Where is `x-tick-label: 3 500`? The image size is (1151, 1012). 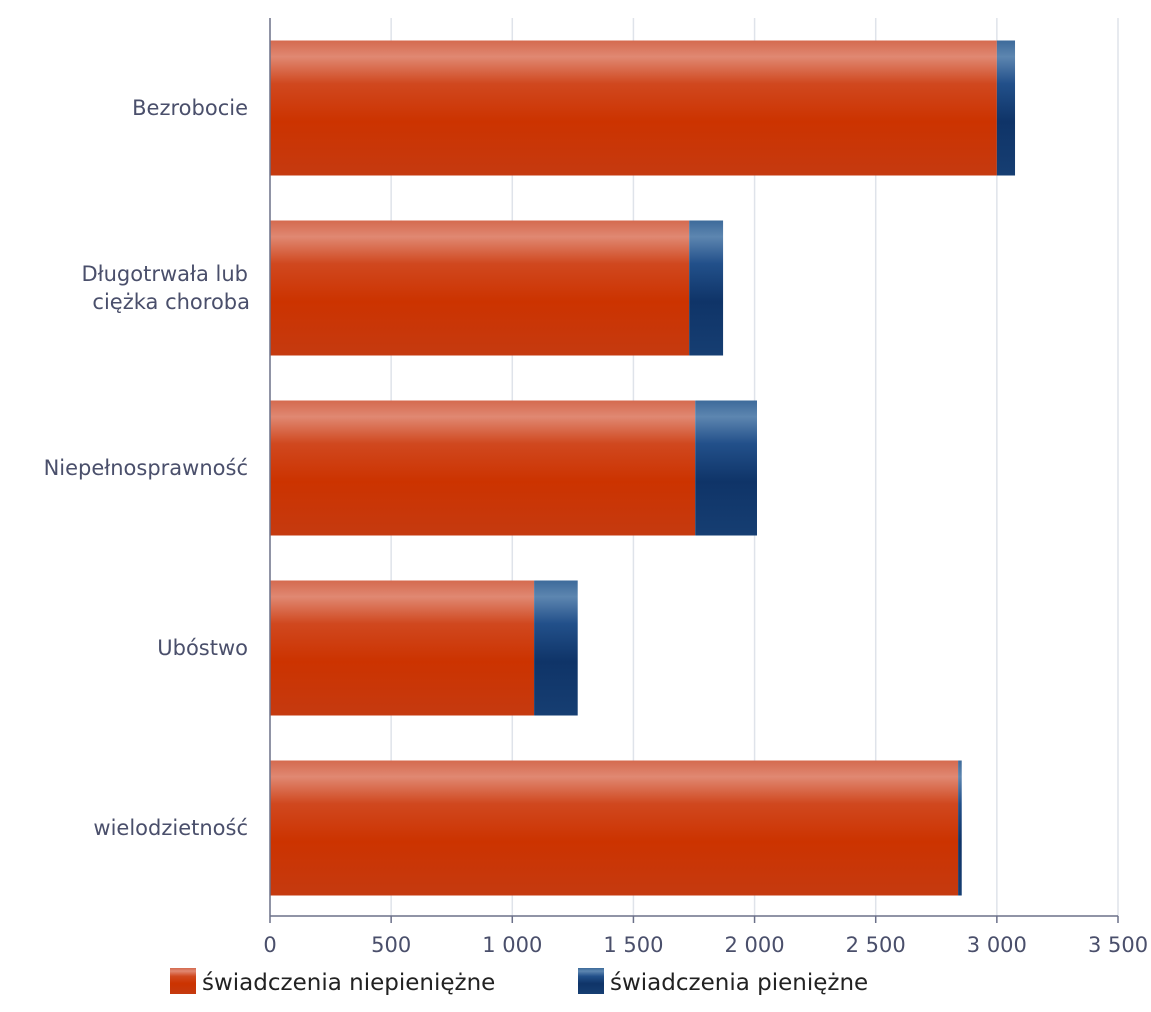 x-tick-label: 3 500 is located at coordinates (1118, 945).